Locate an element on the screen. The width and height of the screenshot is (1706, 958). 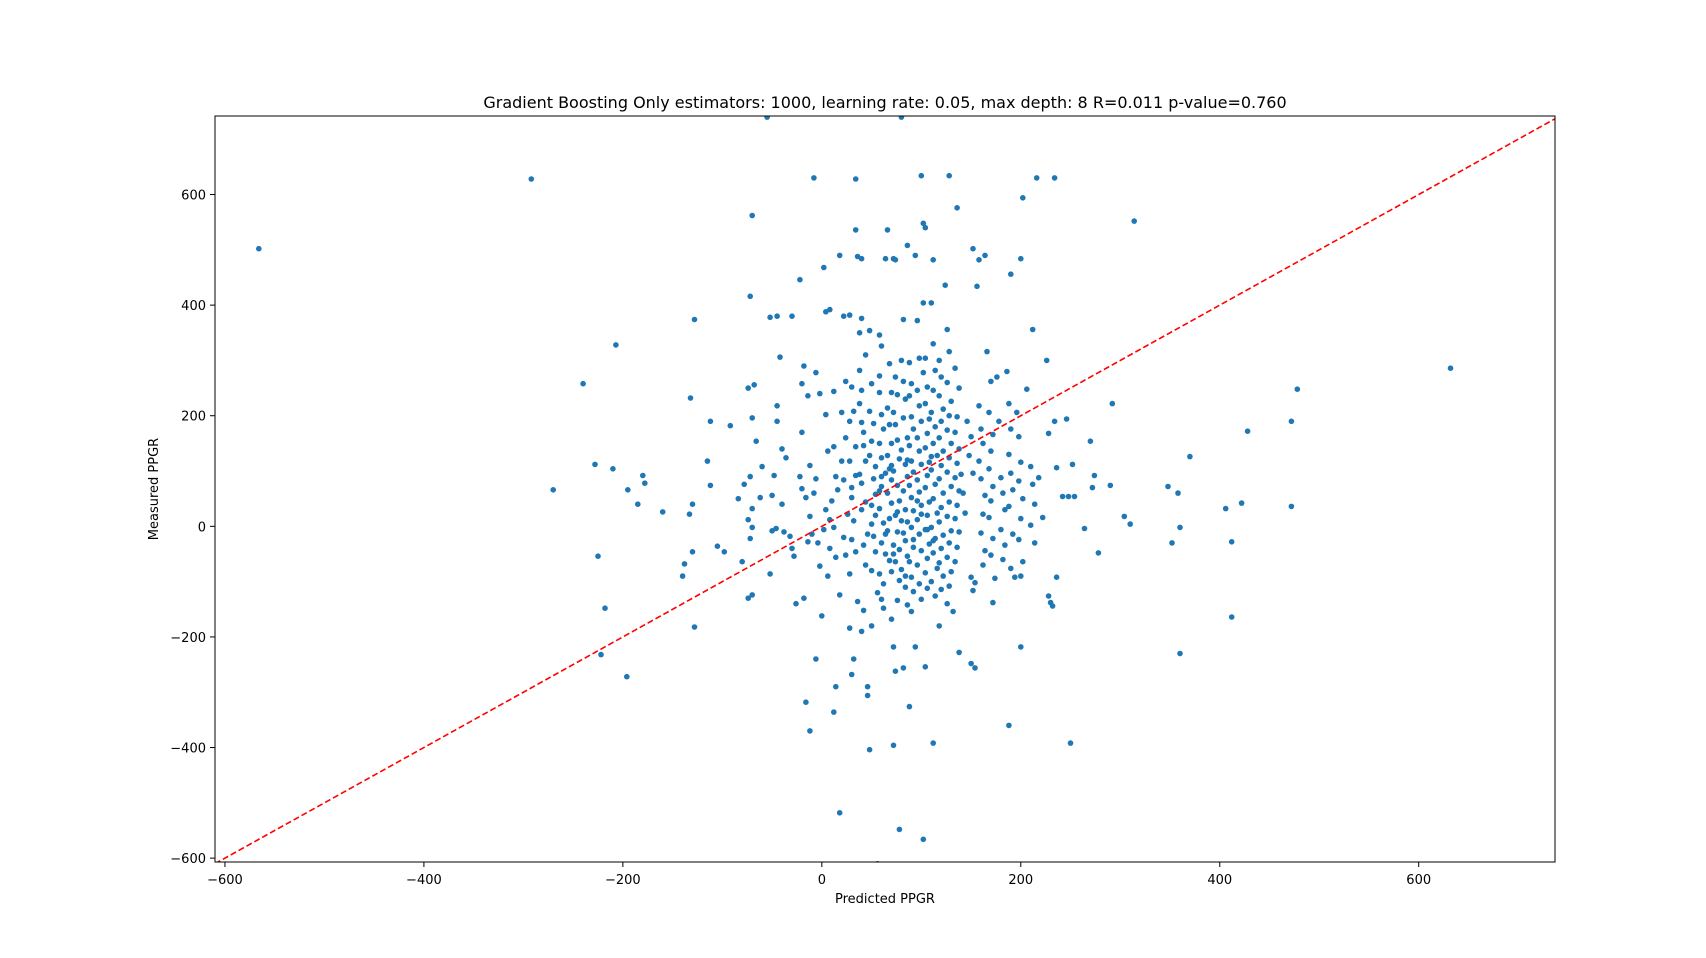
x-tick-label: 600 is located at coordinates (1418, 880).